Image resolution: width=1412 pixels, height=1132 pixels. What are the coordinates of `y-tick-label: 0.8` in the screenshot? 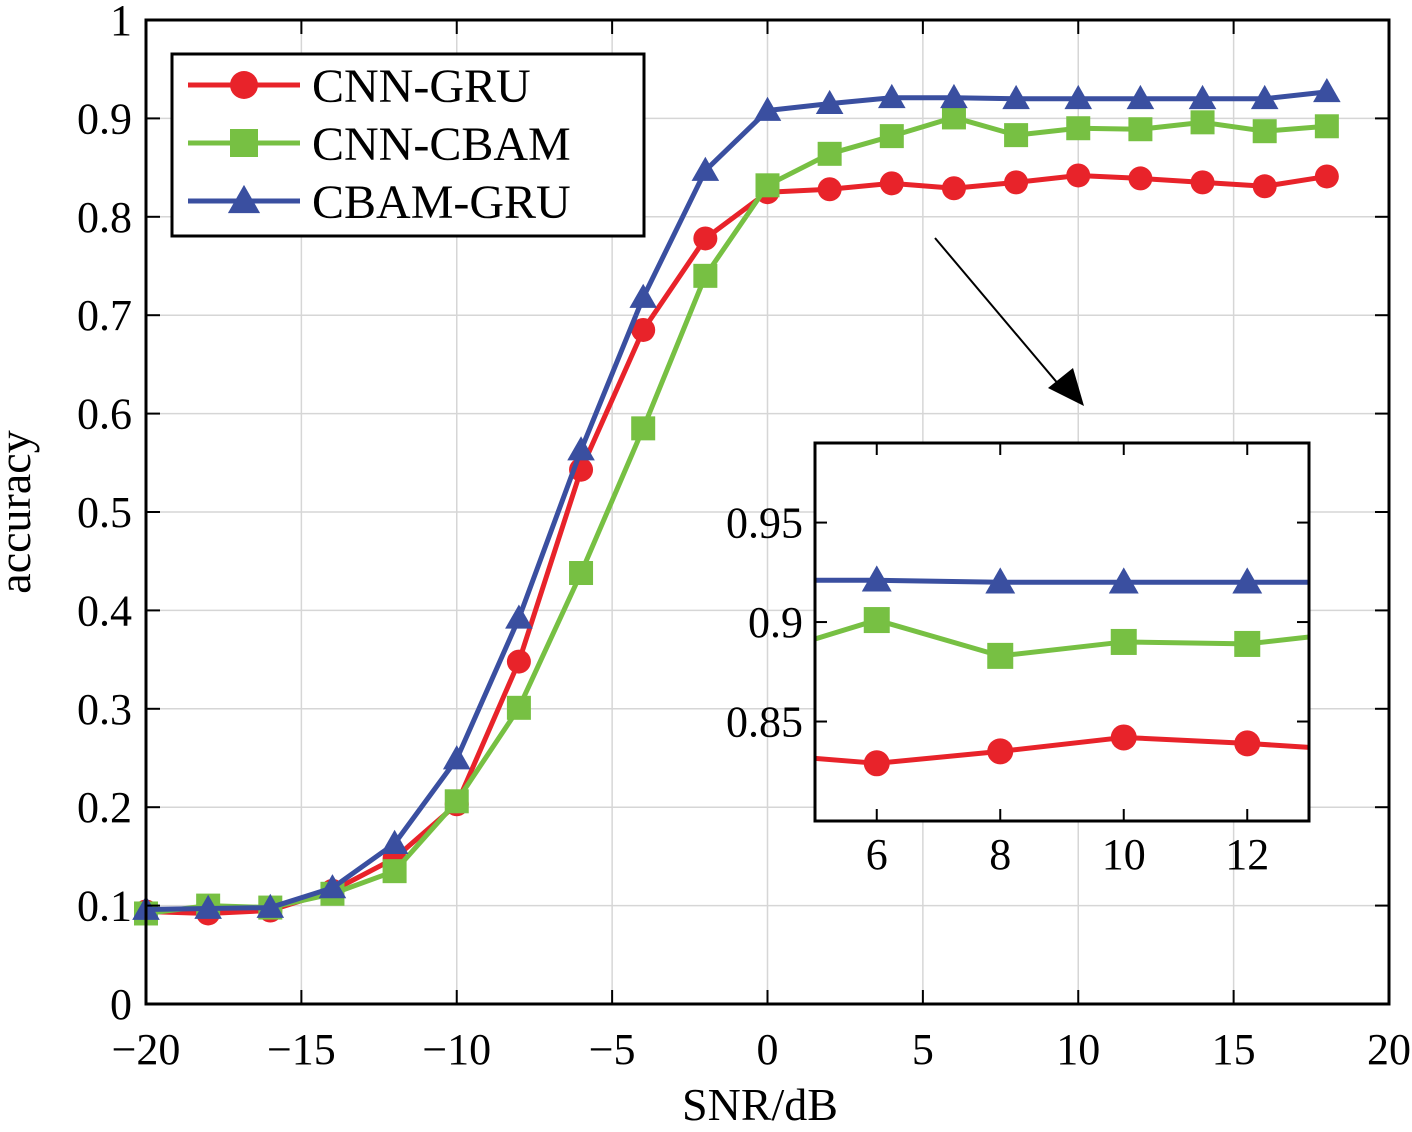 It's located at (104, 217).